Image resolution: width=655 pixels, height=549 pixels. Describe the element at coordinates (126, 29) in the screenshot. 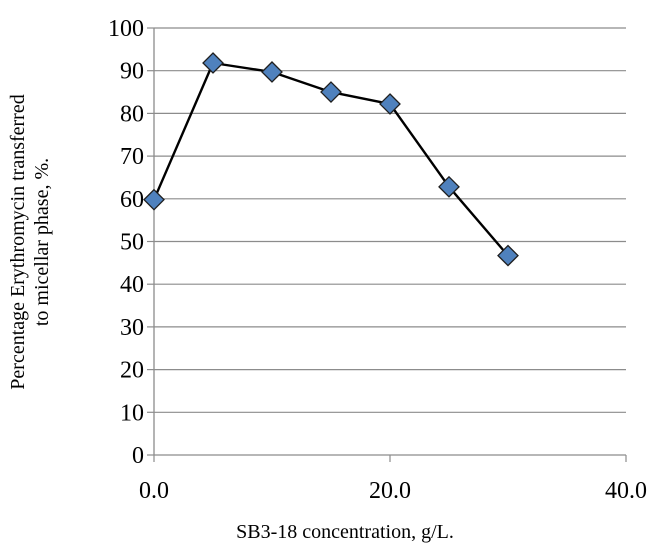

I see `y-tick-label: 100` at that location.